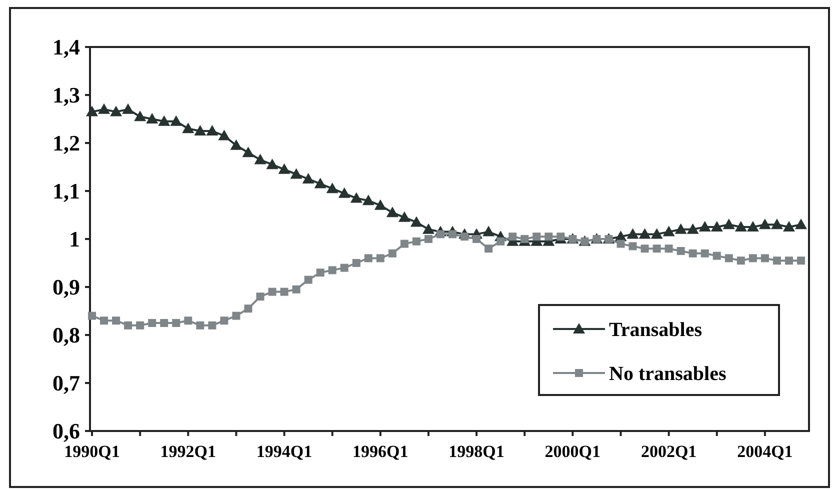 This screenshot has height=489, width=839. I want to click on y-tick-label: 0,7, so click(66, 383).